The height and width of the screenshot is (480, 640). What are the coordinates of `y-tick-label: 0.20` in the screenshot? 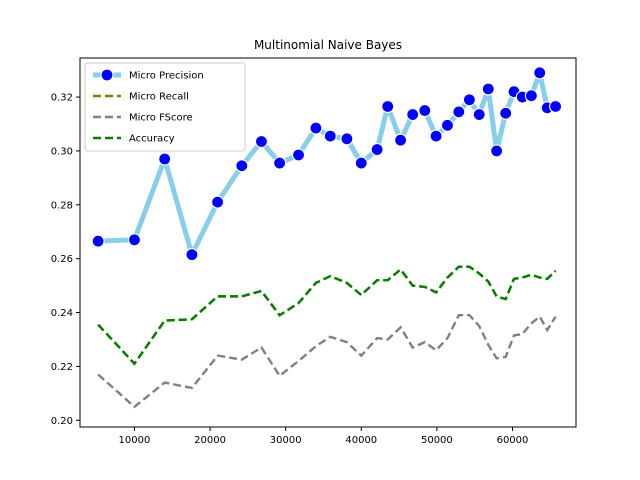 It's located at (62, 421).